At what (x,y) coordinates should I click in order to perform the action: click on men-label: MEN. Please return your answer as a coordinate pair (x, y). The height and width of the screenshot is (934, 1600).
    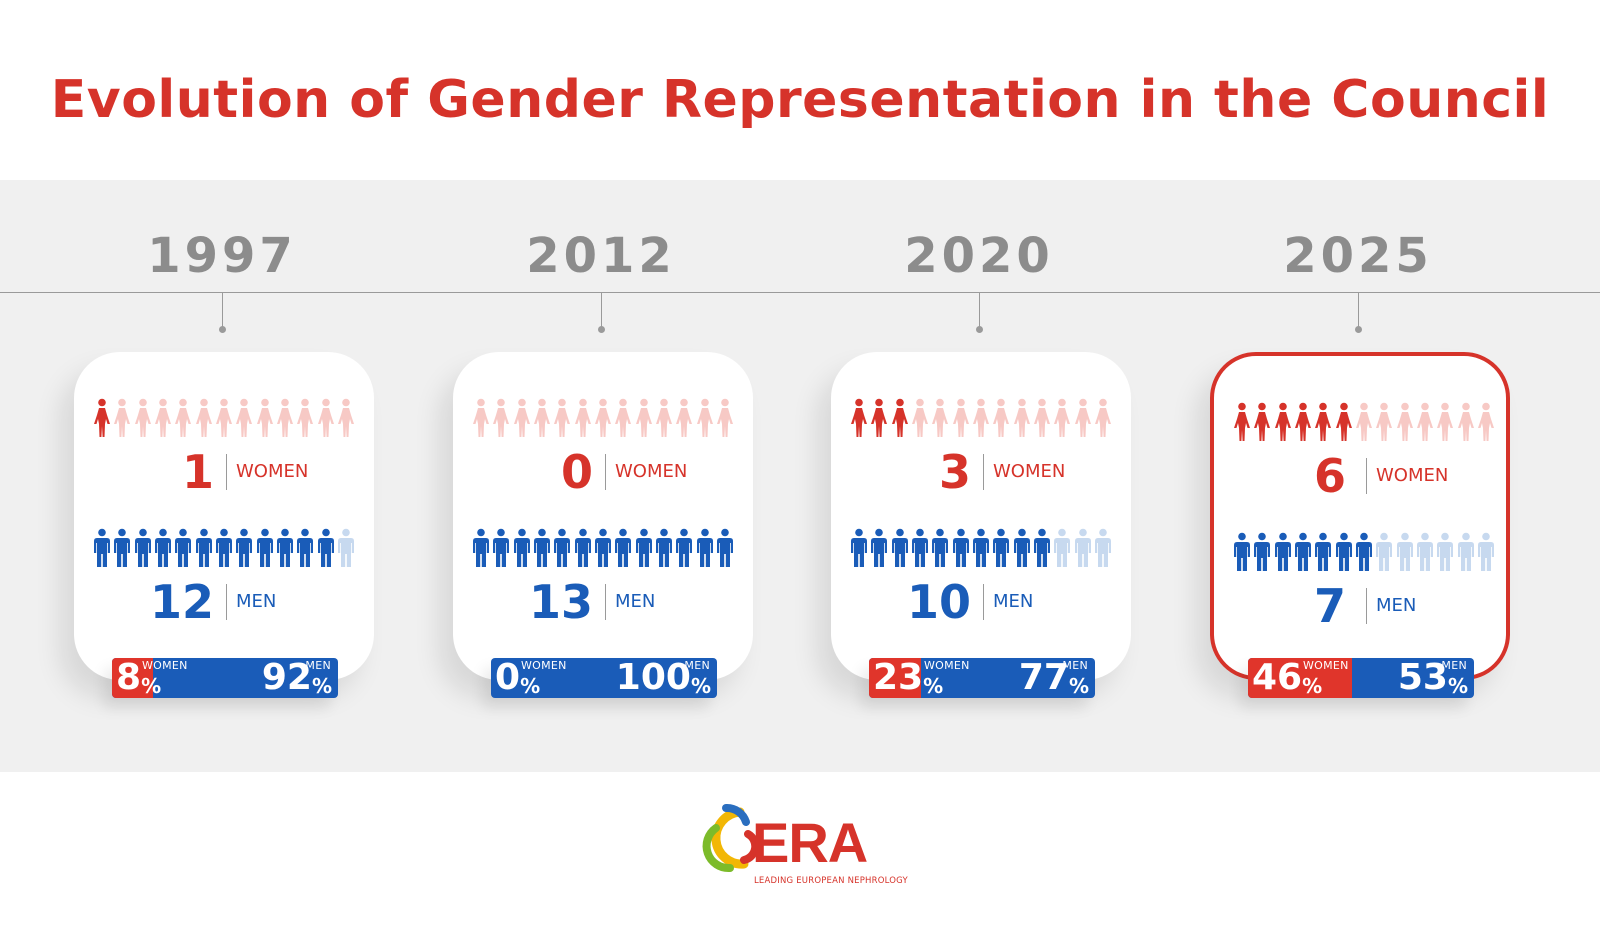
    Looking at the image, I should click on (1013, 601).